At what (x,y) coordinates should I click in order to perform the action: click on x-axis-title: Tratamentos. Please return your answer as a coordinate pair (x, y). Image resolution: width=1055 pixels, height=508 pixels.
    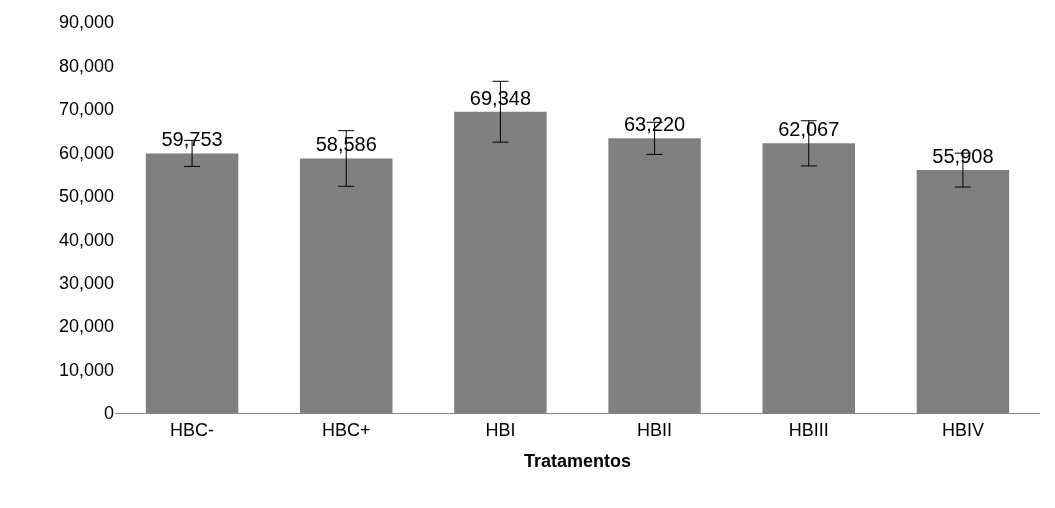
    Looking at the image, I should click on (577, 460).